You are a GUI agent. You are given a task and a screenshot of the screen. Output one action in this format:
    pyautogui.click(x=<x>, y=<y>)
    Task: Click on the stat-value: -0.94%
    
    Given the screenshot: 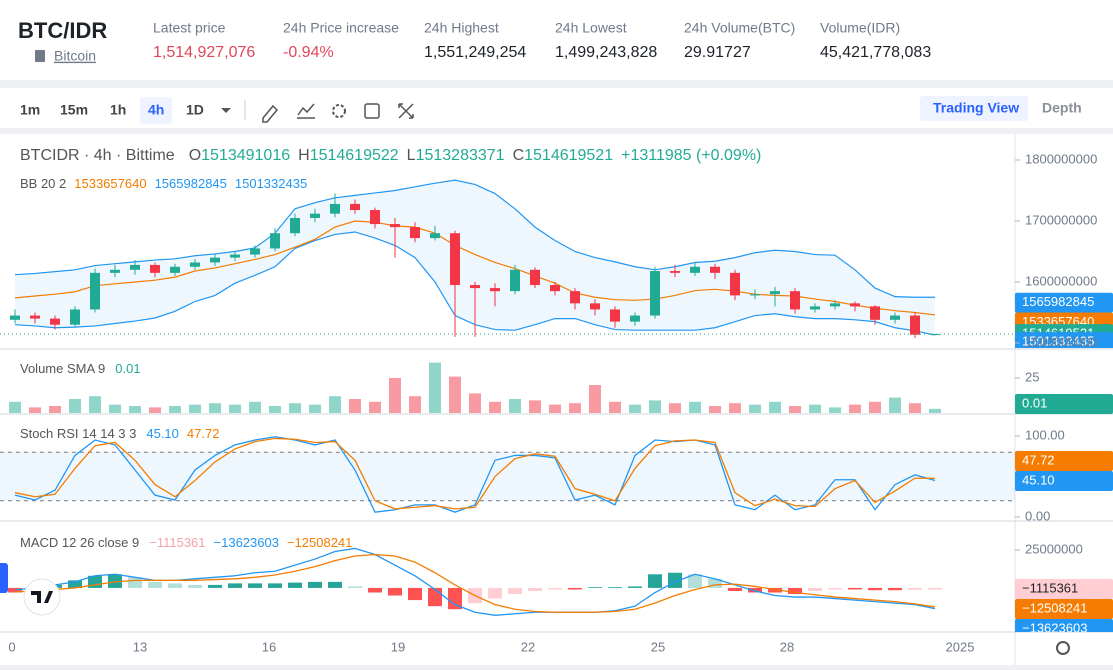 What is the action you would take?
    pyautogui.click(x=308, y=52)
    